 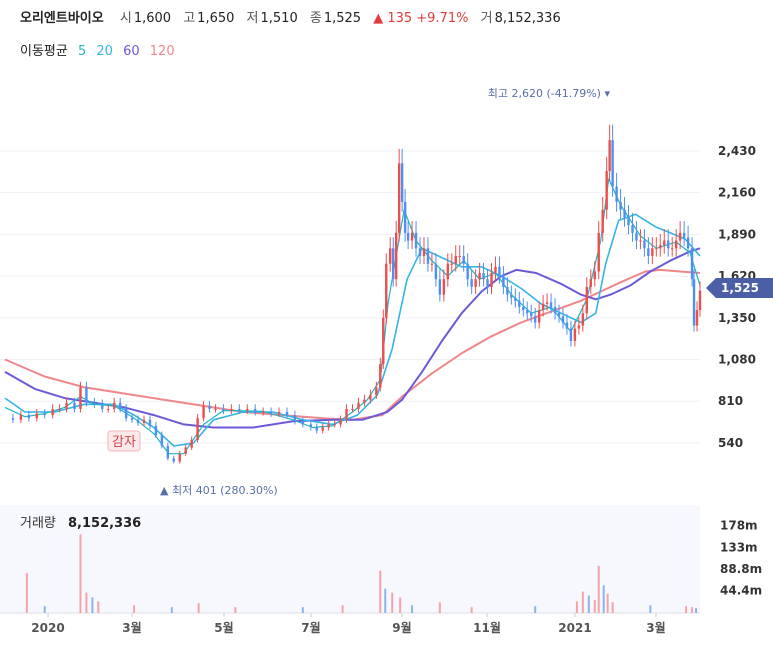 I want to click on x-axis-tick: 2021, so click(x=574, y=628).